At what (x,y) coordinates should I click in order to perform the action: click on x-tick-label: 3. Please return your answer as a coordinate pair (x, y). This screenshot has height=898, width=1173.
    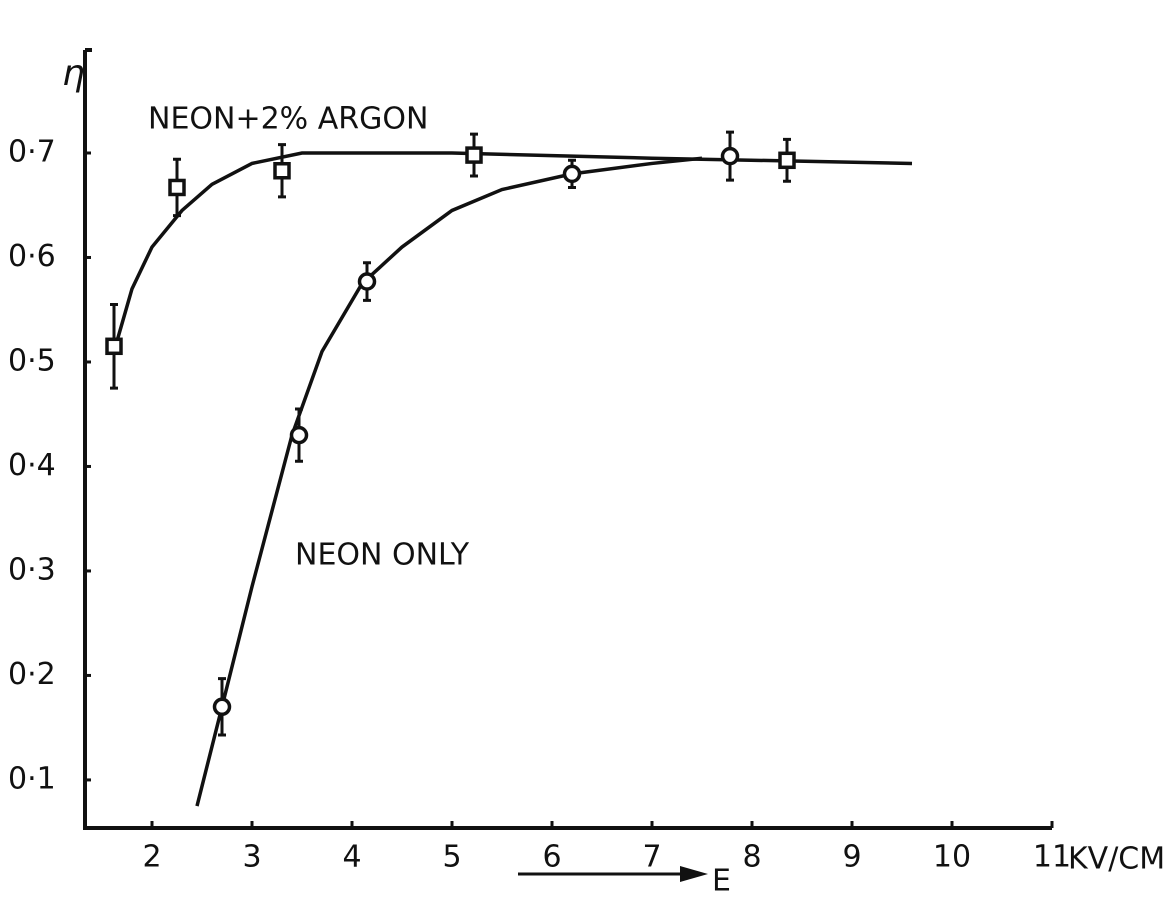
    Looking at the image, I should click on (251, 857).